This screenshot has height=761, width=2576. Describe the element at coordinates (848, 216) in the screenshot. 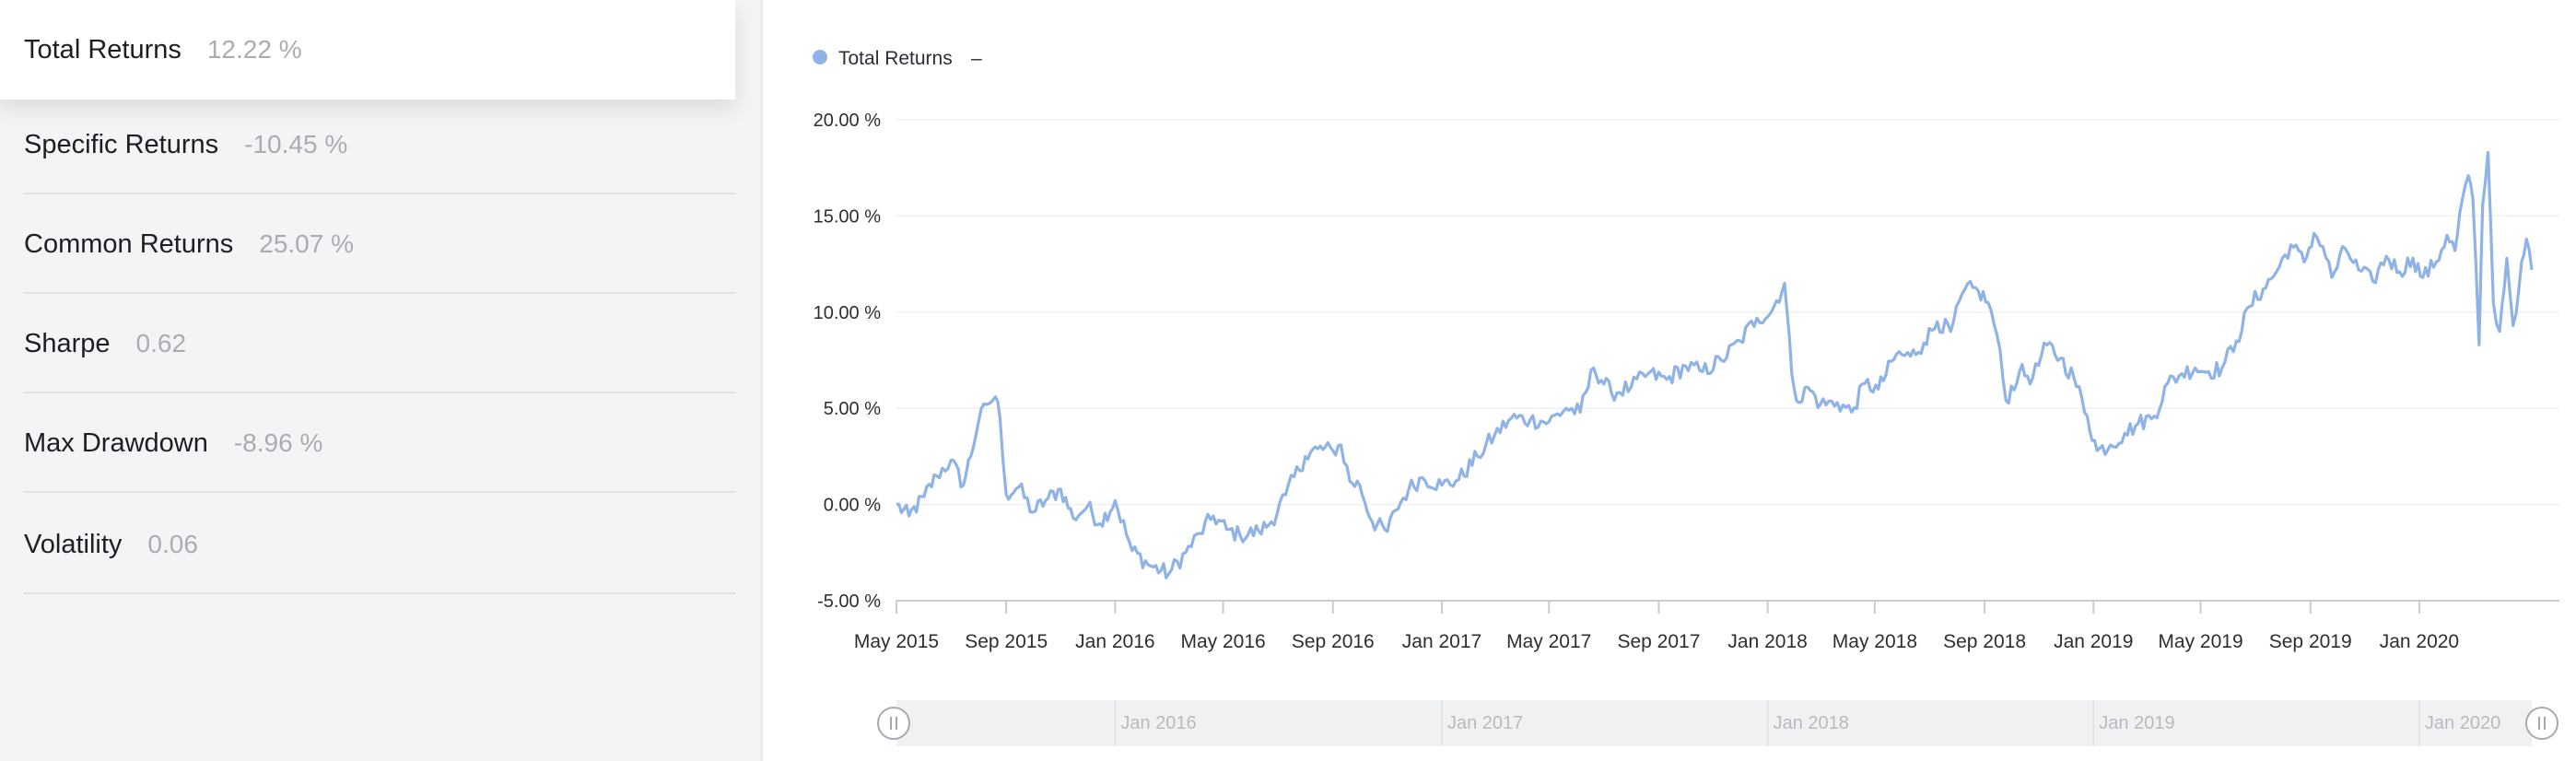

I see `y-tick-label: 15.00 %` at that location.